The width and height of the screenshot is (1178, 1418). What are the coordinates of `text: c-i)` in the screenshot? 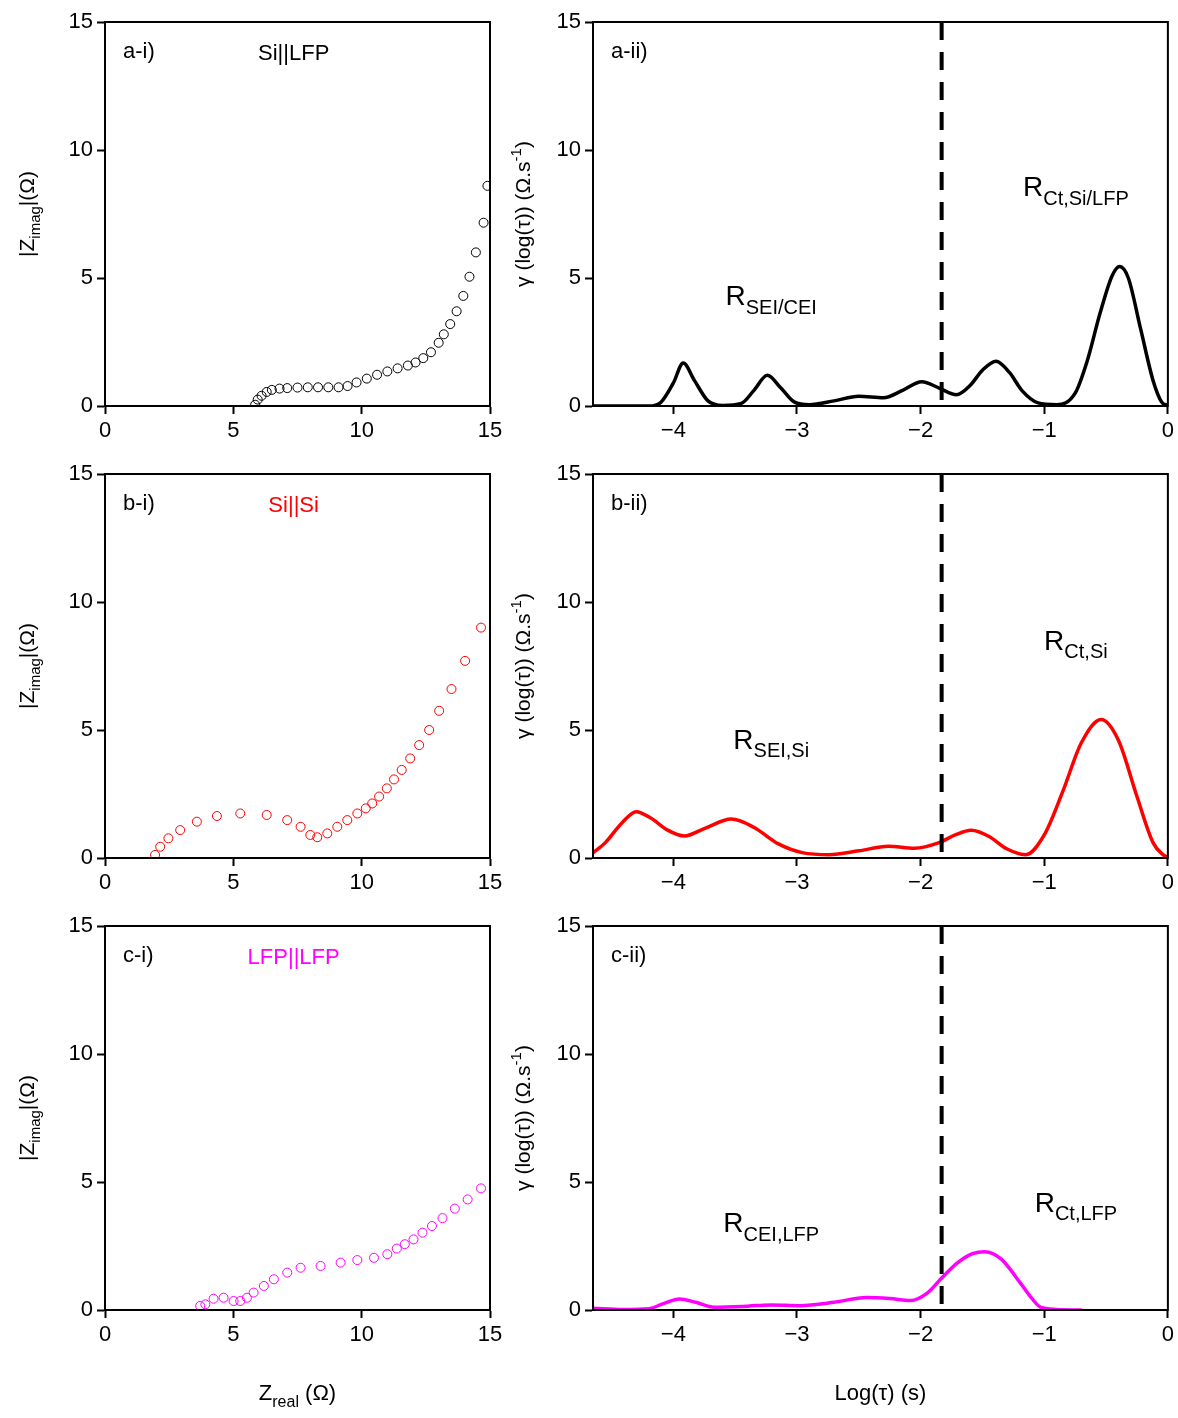 It's located at (138, 954).